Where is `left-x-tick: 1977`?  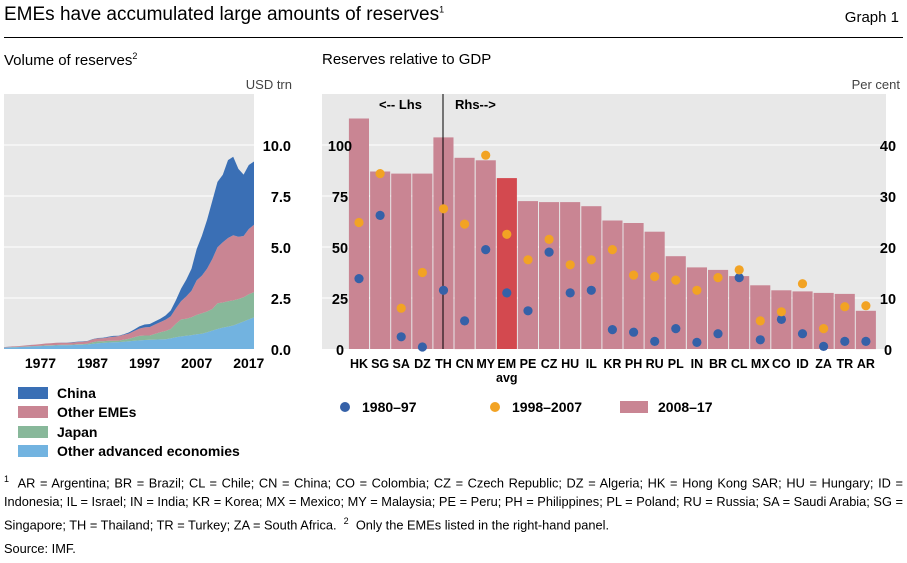
left-x-tick: 1977 is located at coordinates (40, 363).